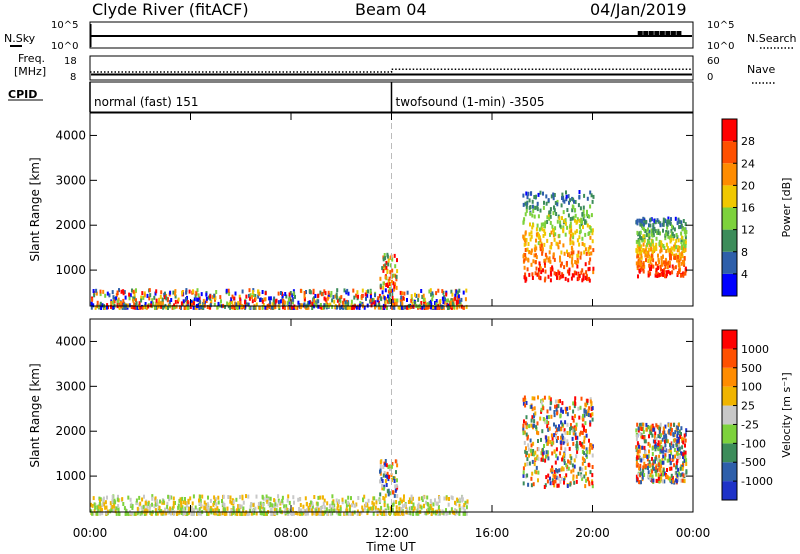 Image resolution: width=800 pixels, height=554 pixels. Describe the element at coordinates (748, 406) in the screenshot. I see `velocity-colorbar-tick-label: 25` at that location.